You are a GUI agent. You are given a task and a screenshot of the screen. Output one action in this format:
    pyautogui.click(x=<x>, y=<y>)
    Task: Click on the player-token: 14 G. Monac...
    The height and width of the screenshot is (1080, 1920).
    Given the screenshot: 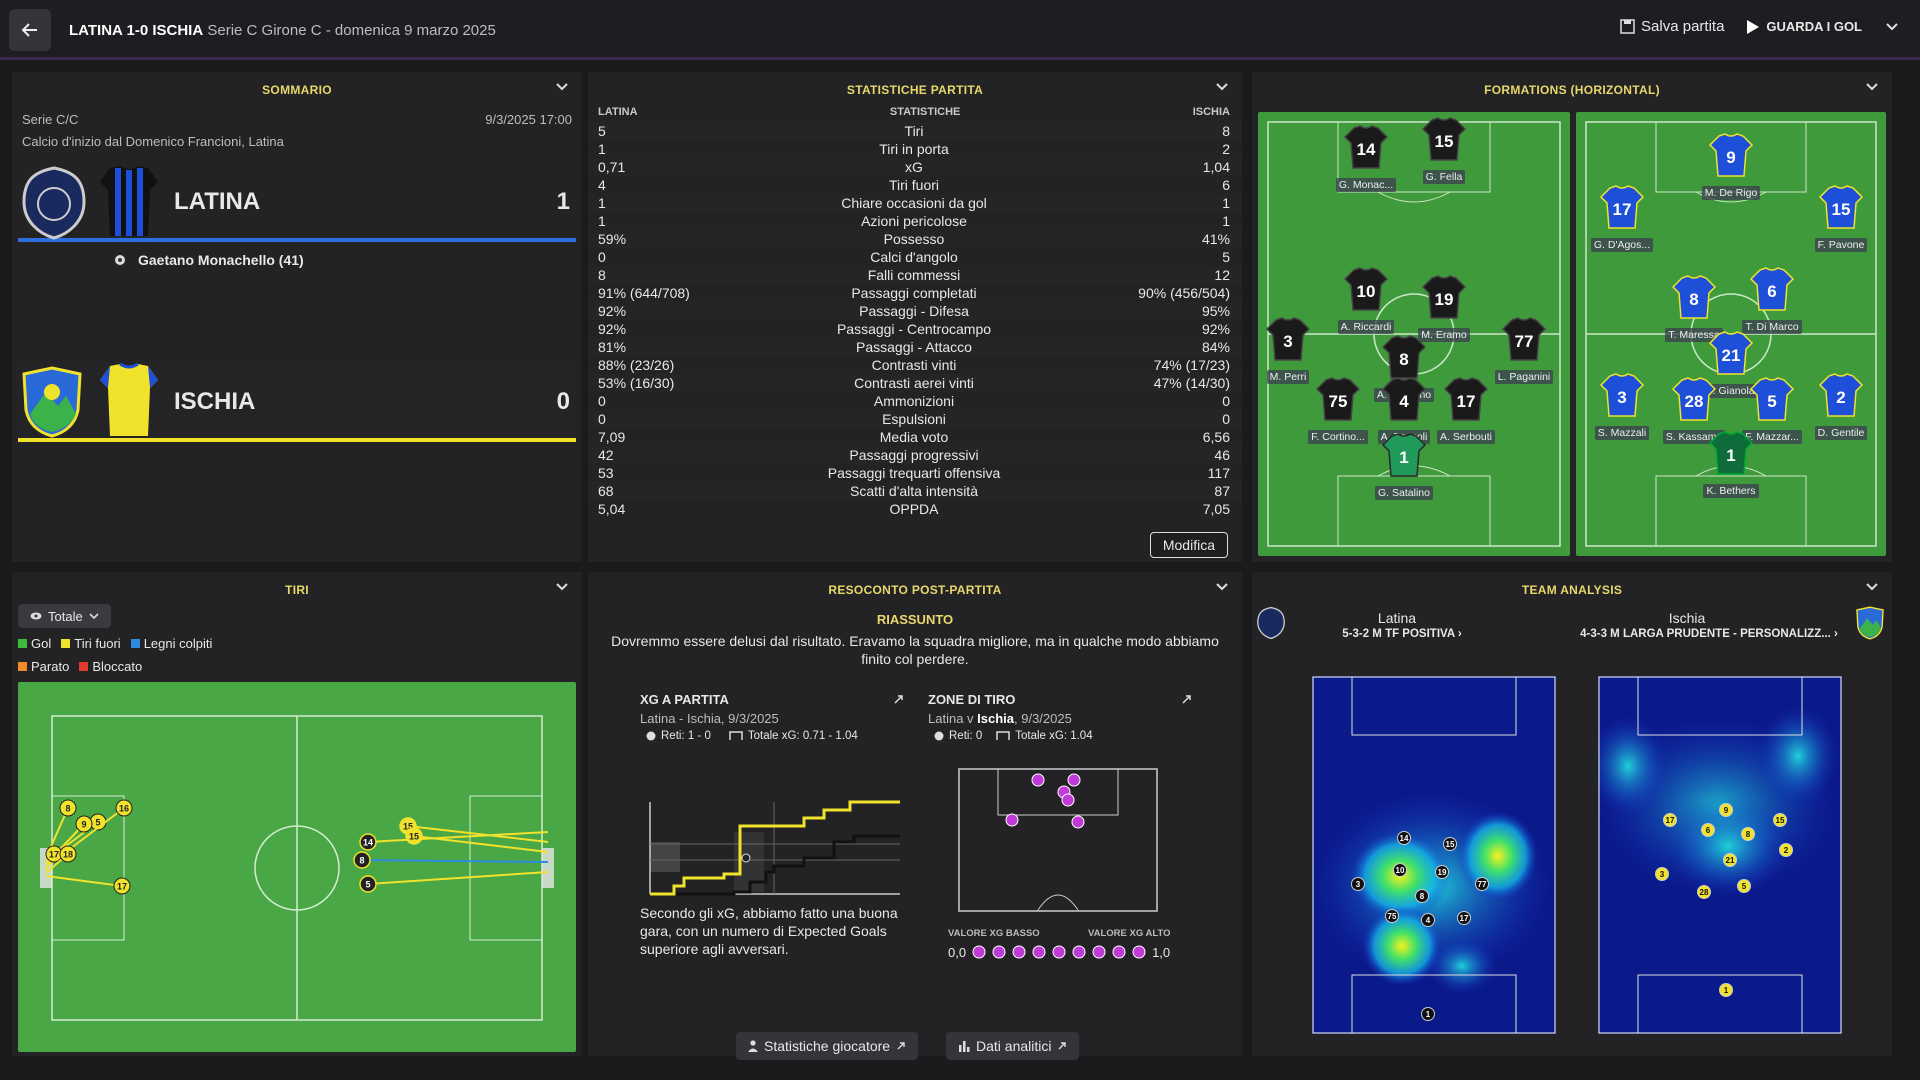 What is the action you would take?
    pyautogui.click(x=1366, y=158)
    